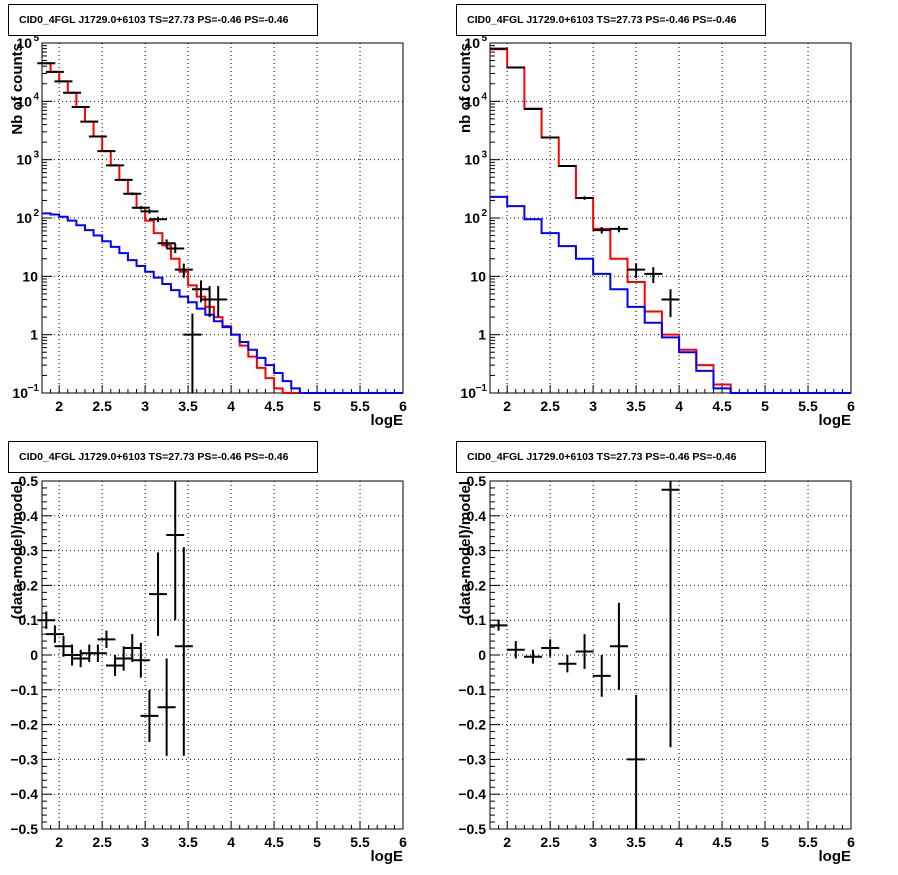 Image resolution: width=898 pixels, height=875 pixels. I want to click on y-axis-label: Nb of counts, so click(17, 89).